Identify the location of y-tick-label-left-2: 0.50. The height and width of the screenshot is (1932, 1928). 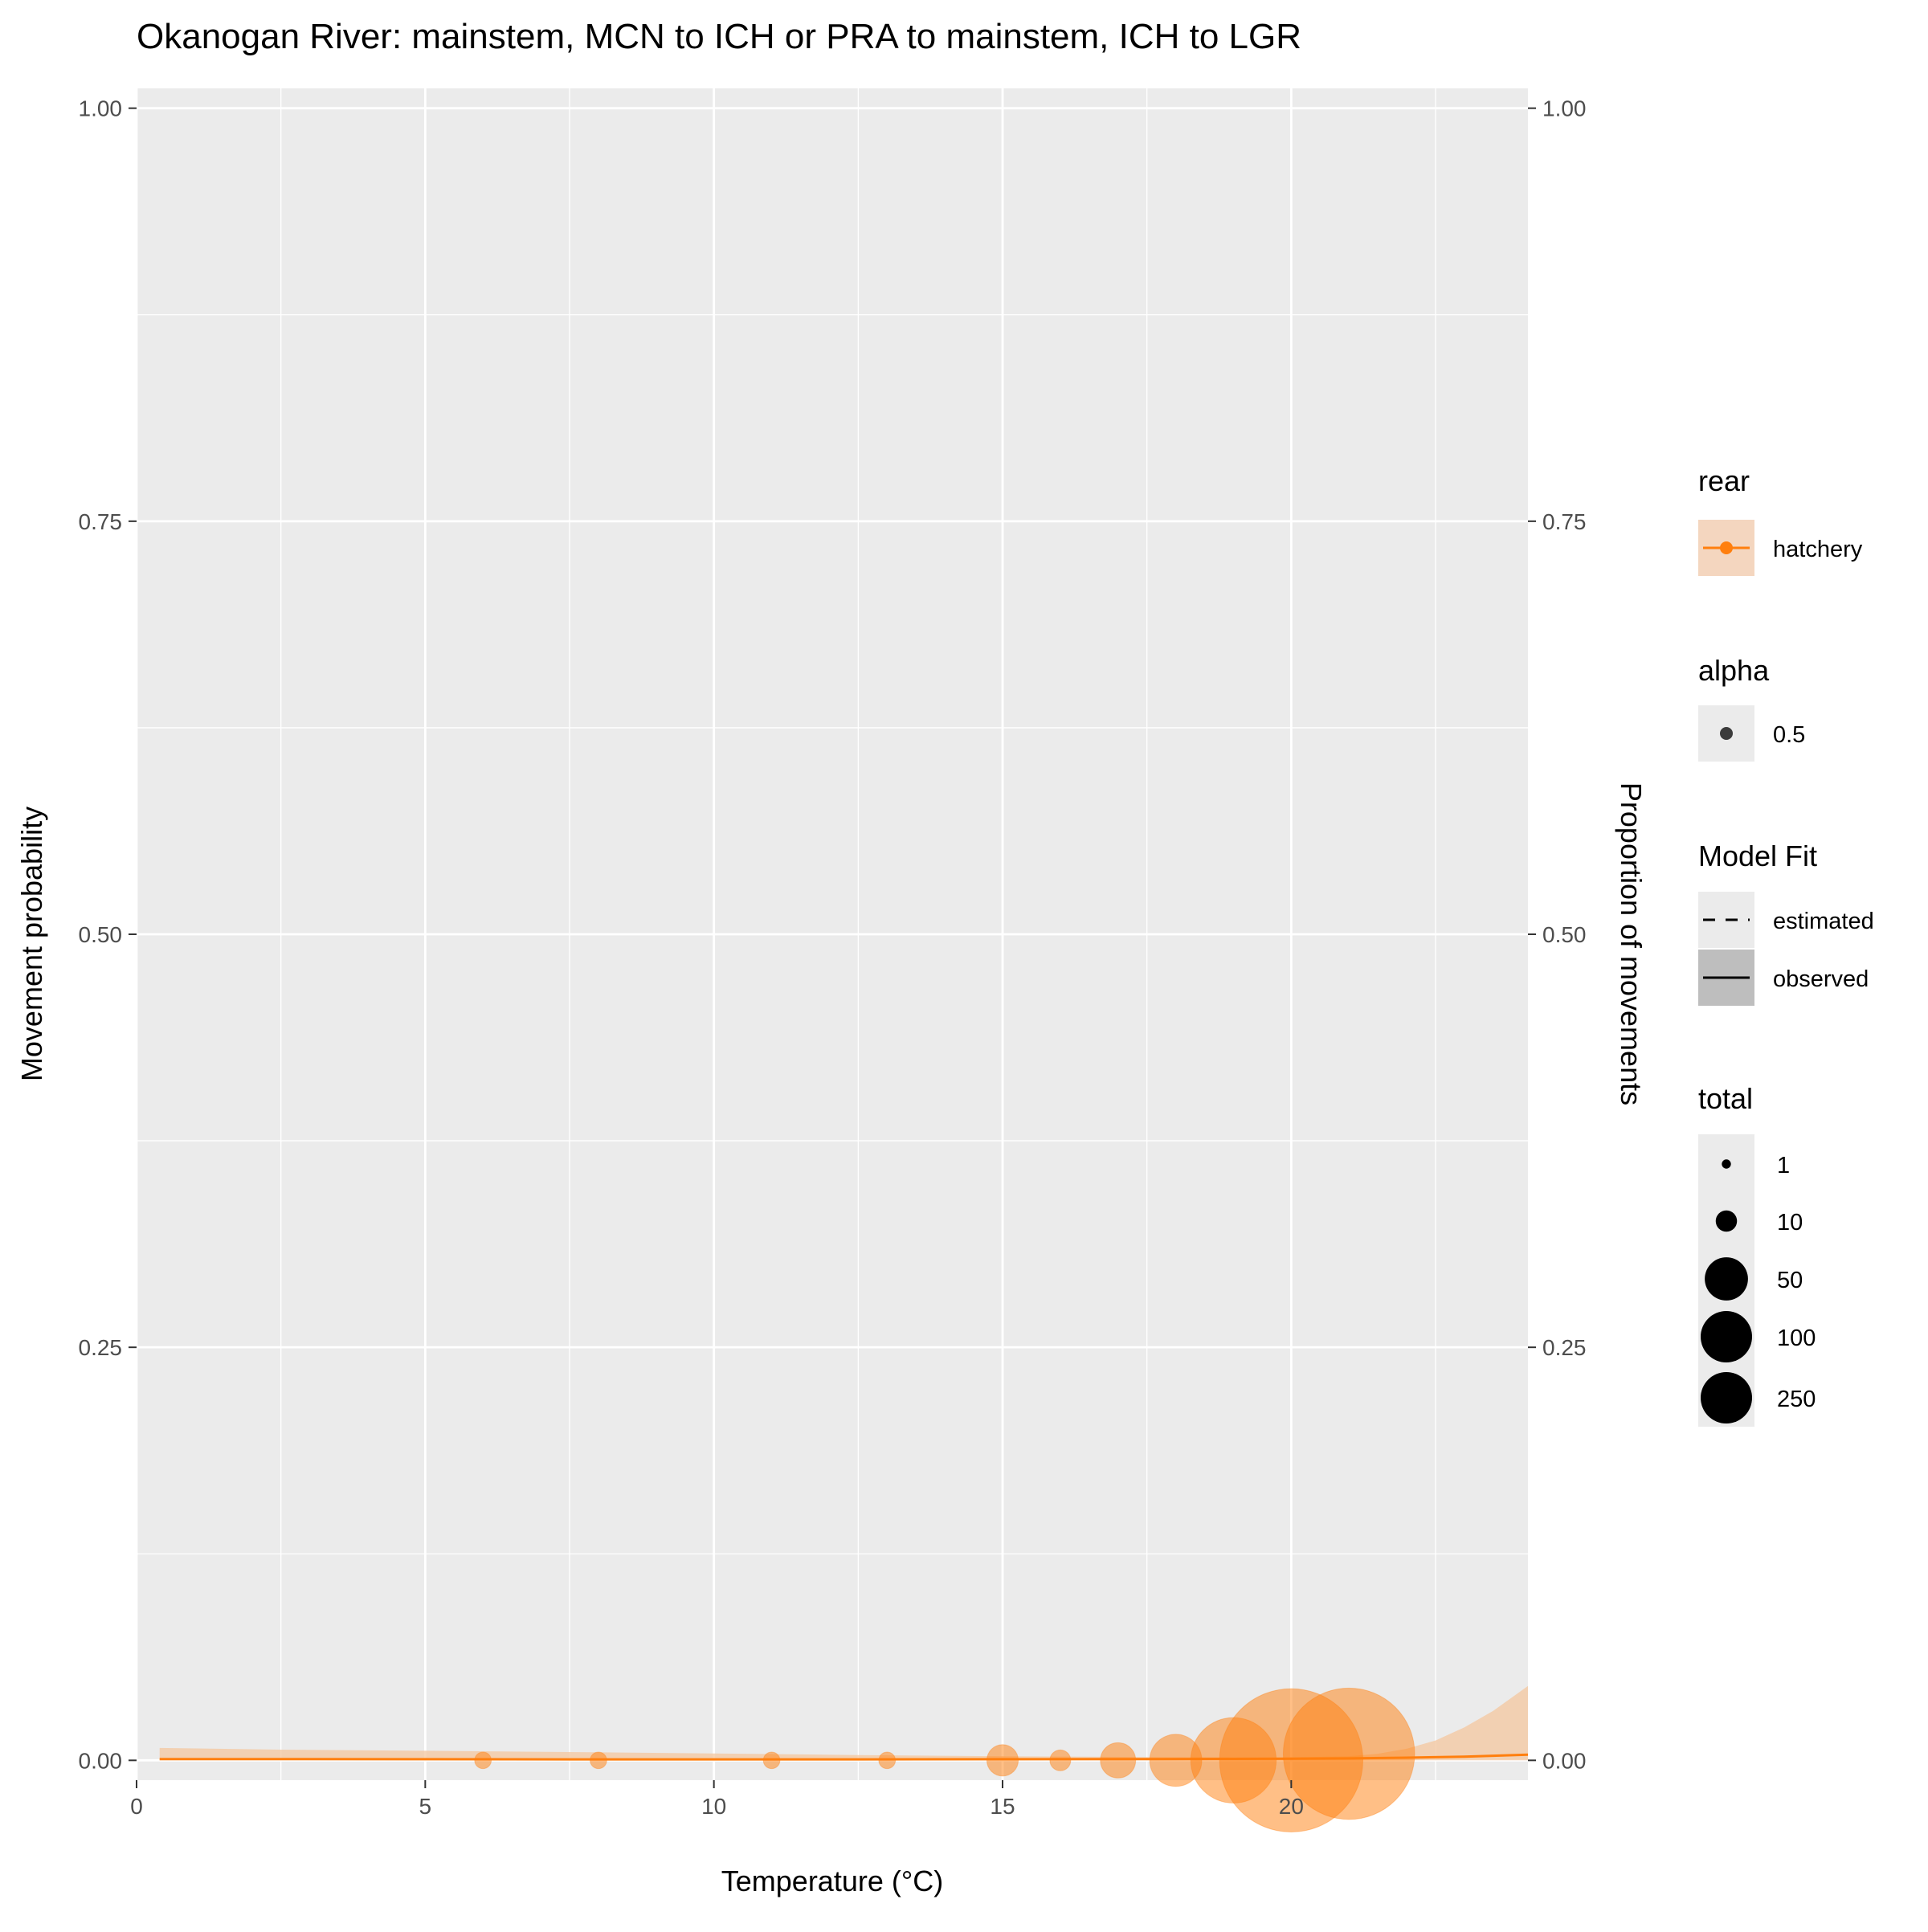
(101, 935).